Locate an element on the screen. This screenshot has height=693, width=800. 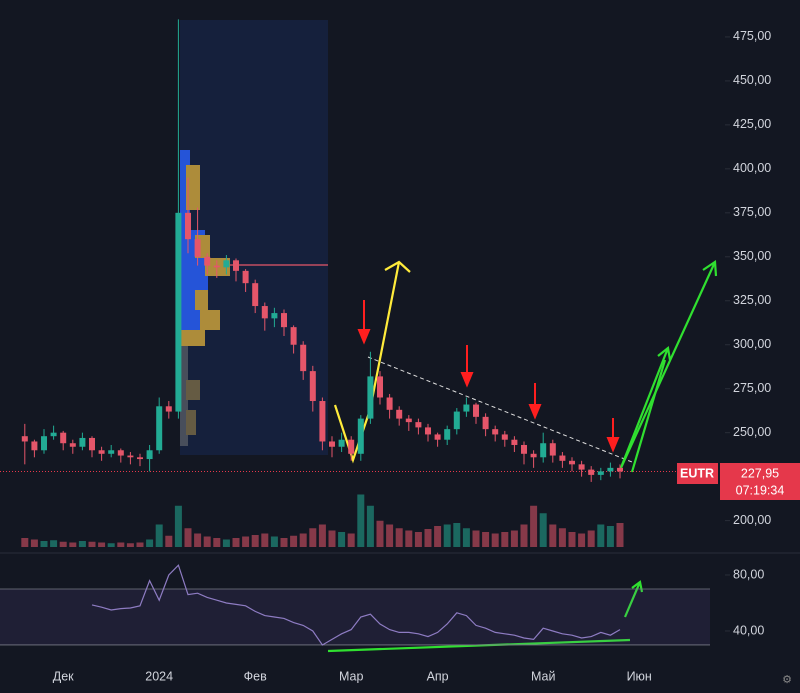
y-tick-label: 200,00 is located at coordinates (752, 520).